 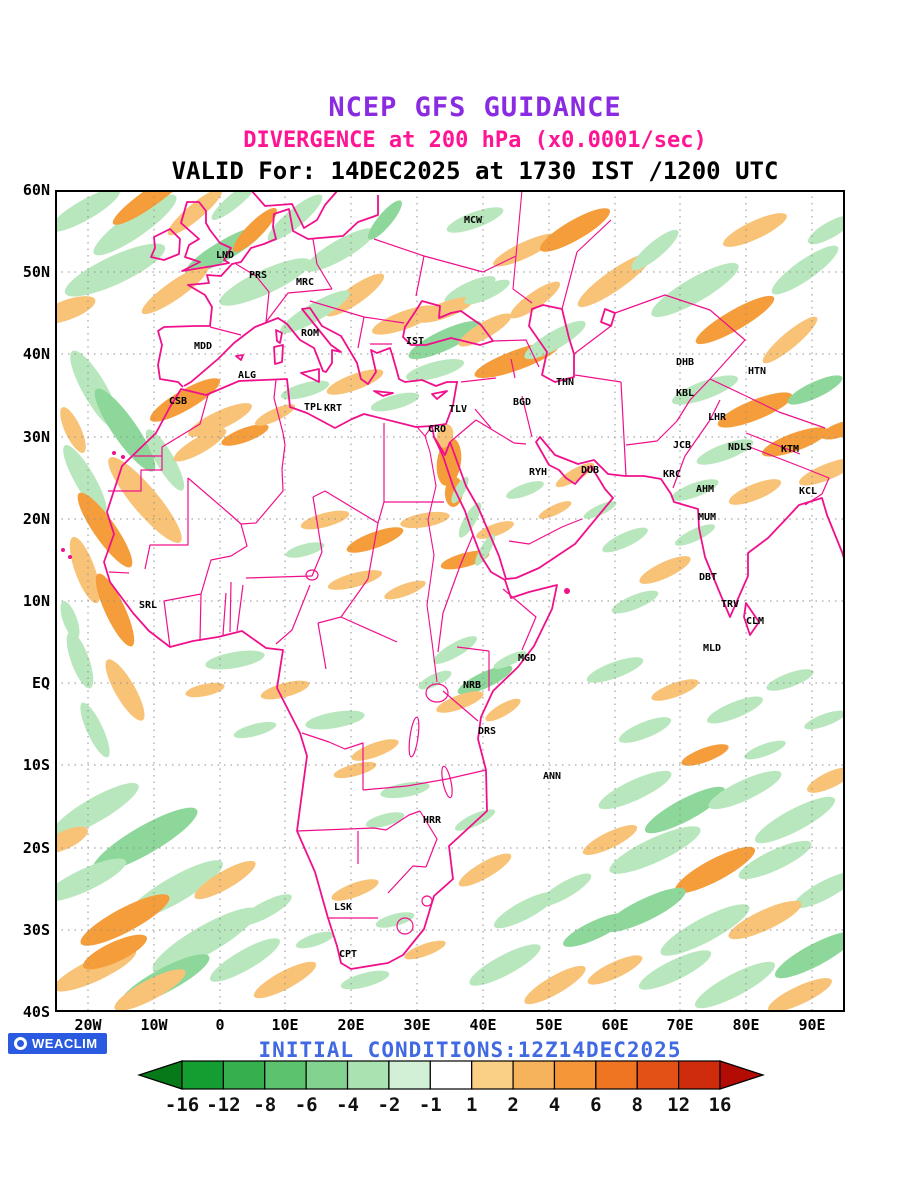 I want to click on lon-tick-label: 50E, so click(x=549, y=1025).